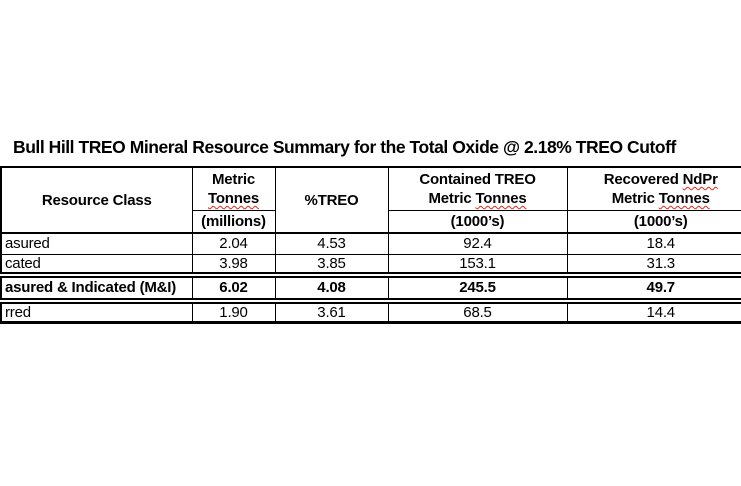  I want to click on cell-contained-treo: 68.5, so click(477, 312).